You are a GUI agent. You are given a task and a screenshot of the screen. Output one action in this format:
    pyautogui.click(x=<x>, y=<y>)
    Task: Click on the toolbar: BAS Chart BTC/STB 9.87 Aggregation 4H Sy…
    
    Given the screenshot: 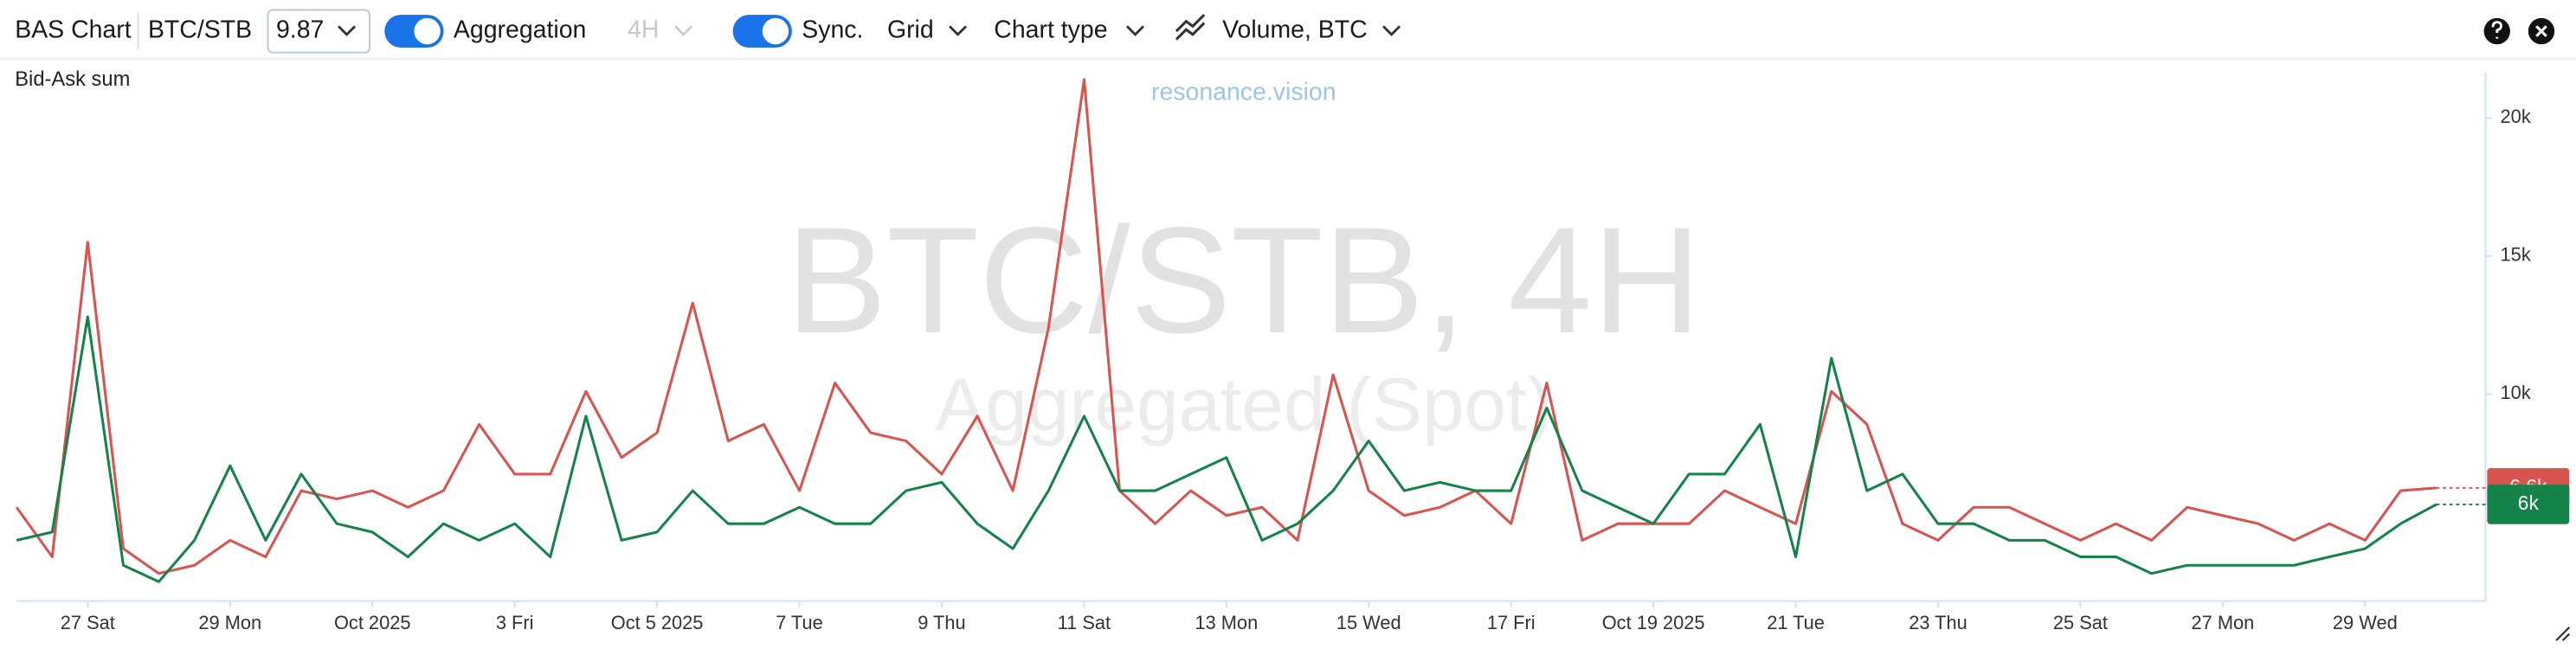 What is the action you would take?
    pyautogui.click(x=1288, y=35)
    